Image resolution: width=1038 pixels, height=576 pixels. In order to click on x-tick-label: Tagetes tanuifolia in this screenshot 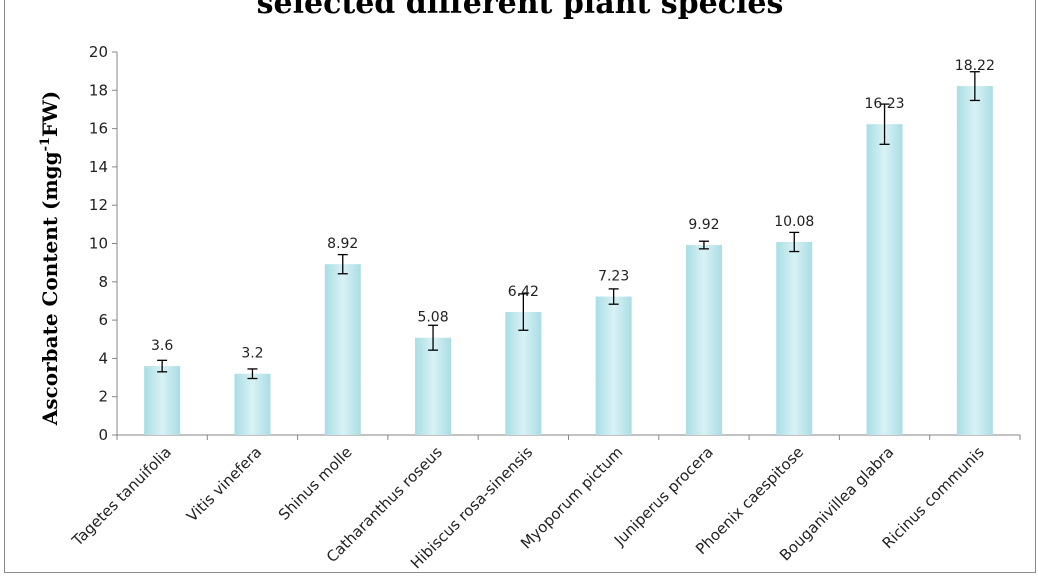, I will do `click(121, 496)`.